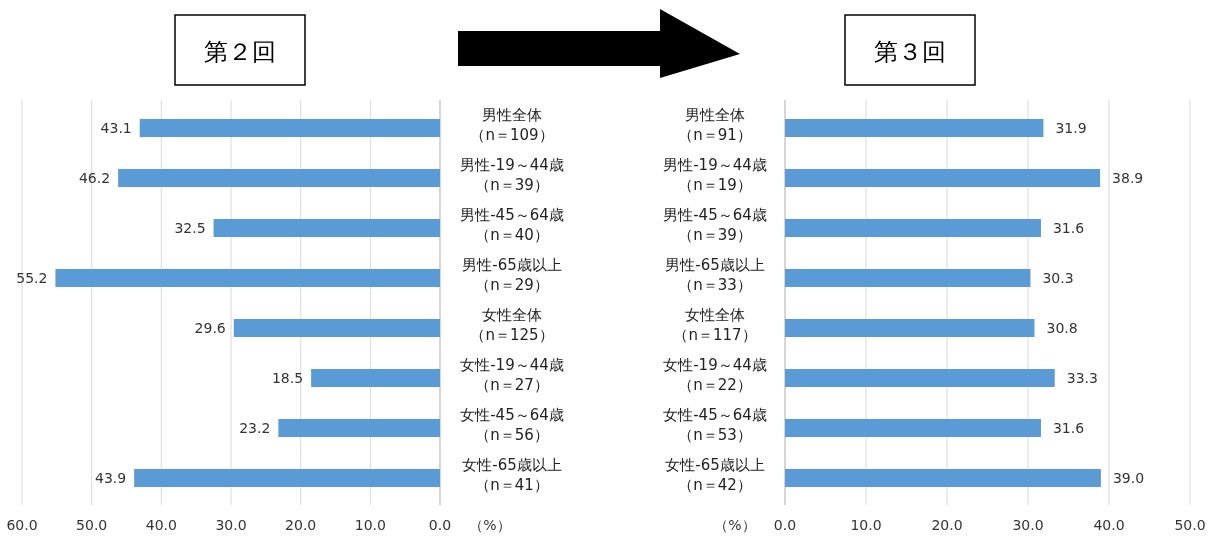  What do you see at coordinates (190, 228) in the screenshot?
I see `data-label: 32.5` at bounding box center [190, 228].